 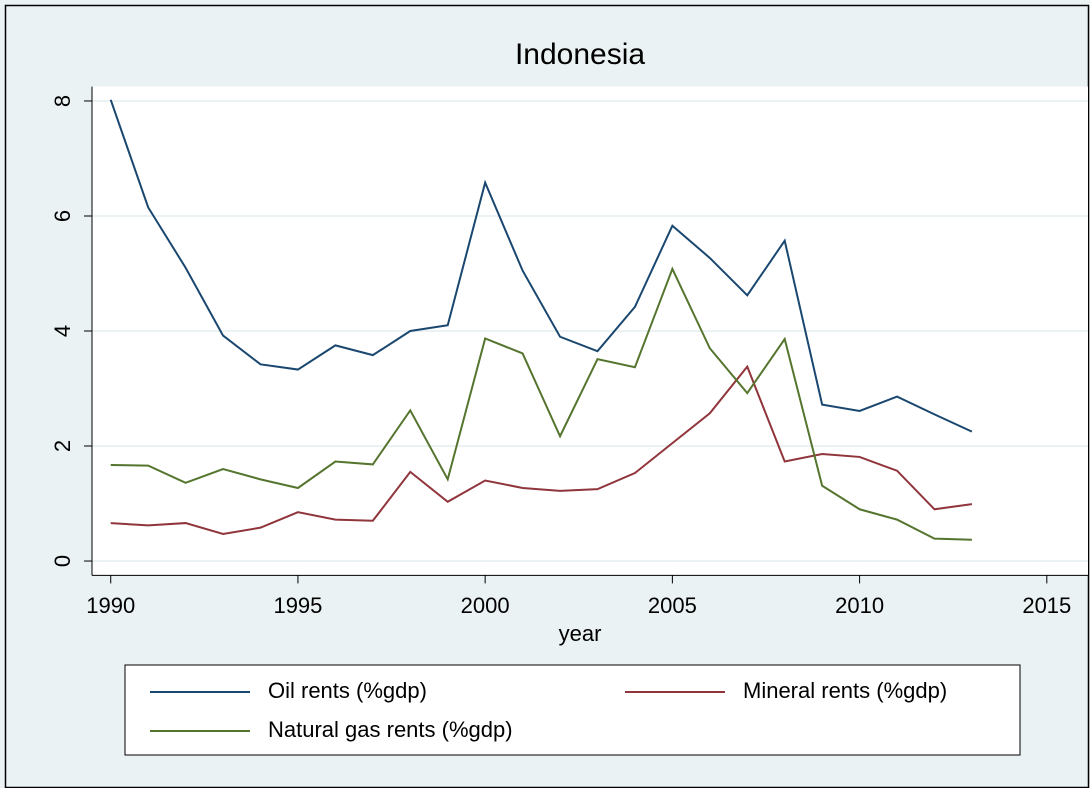 What do you see at coordinates (347, 690) in the screenshot?
I see `legend-label: Oil rents (%gdp)` at bounding box center [347, 690].